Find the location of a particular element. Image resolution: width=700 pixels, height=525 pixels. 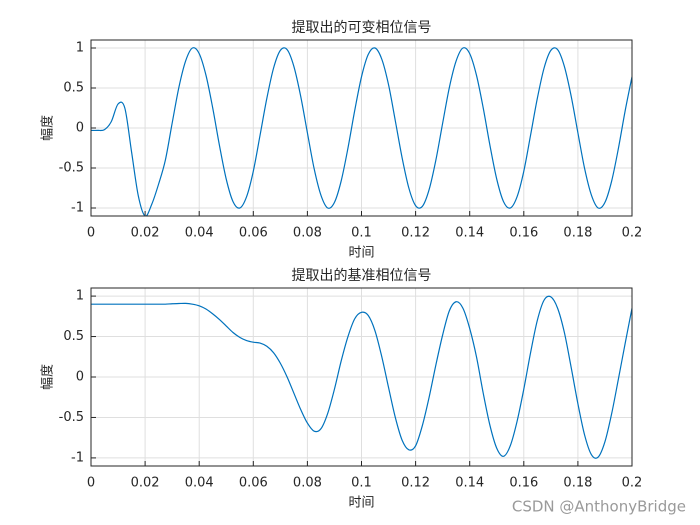

watermark: CSDN @AnthonyBridge is located at coordinates (599, 507).